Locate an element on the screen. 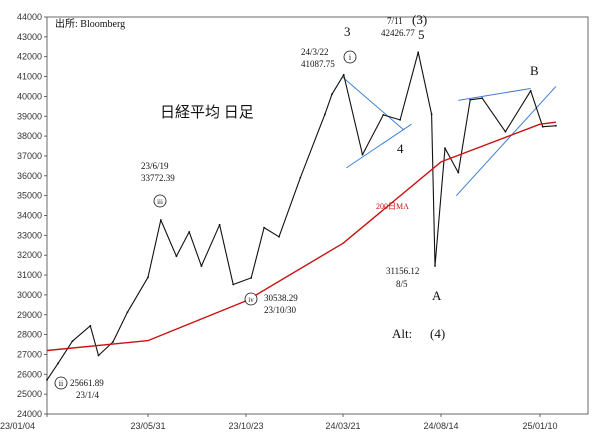 This screenshot has width=605, height=437. anno-date-0322: 24/3/22 is located at coordinates (315, 52).